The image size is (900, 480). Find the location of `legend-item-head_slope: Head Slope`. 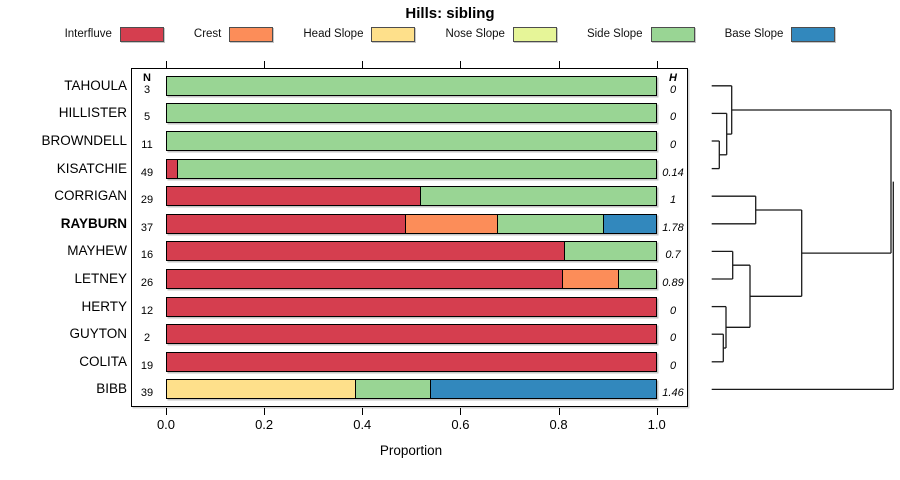

legend-item-head_slope: Head Slope is located at coordinates (359, 34).